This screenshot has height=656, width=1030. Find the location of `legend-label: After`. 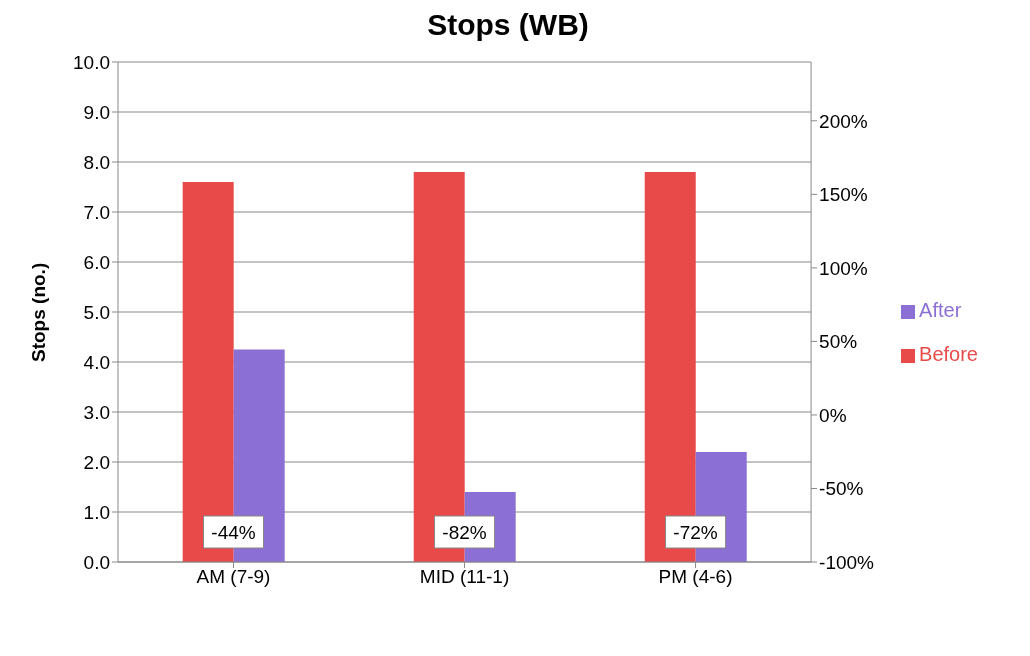

legend-label: After is located at coordinates (940, 310).